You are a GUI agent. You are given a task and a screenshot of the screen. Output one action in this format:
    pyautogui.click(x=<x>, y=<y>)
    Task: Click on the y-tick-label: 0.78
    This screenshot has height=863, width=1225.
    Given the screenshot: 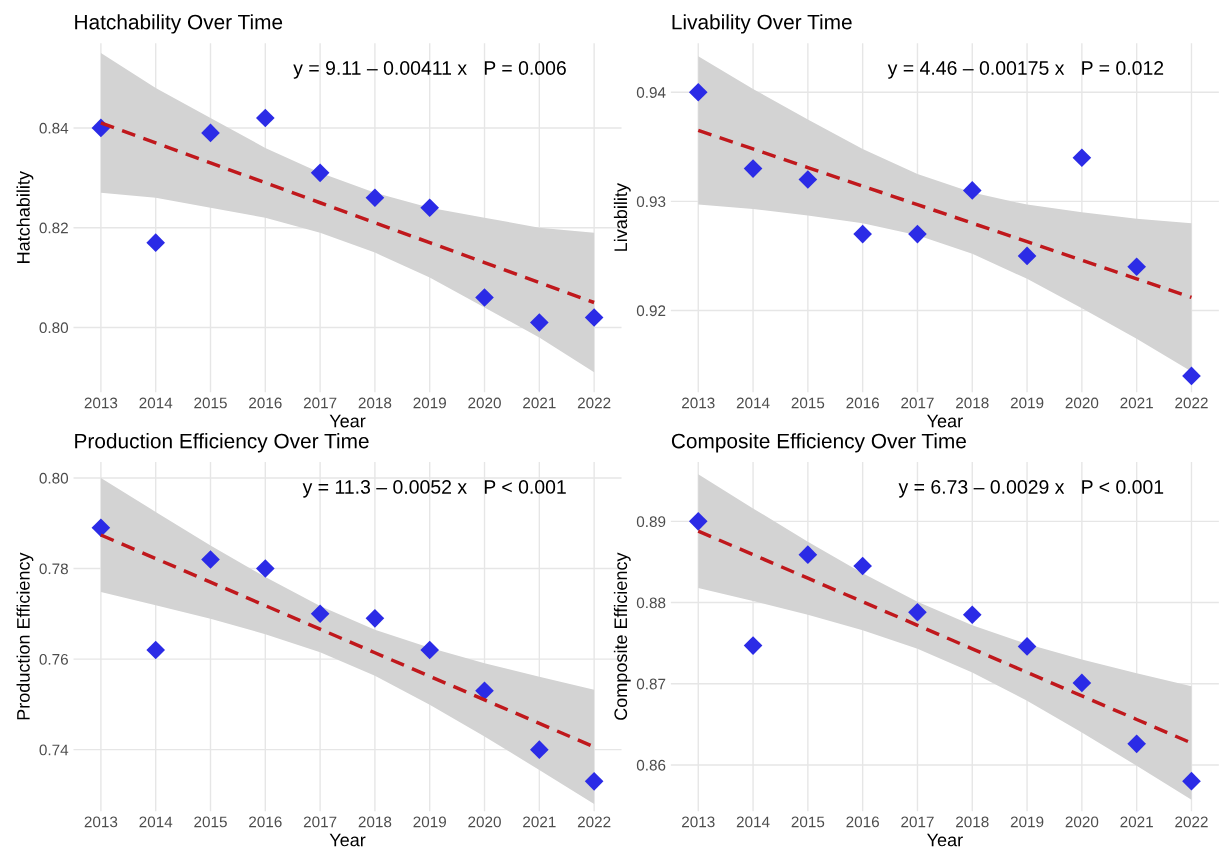 What is the action you would take?
    pyautogui.click(x=53, y=569)
    